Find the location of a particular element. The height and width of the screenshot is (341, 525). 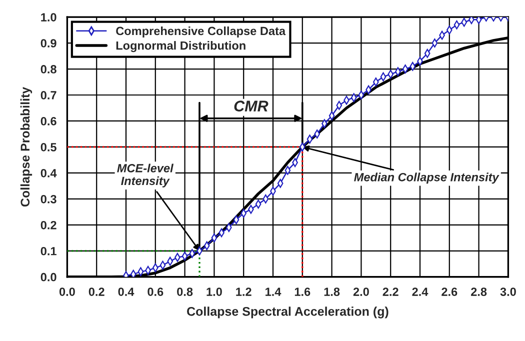

x-tick-label: 0.4 is located at coordinates (126, 292).